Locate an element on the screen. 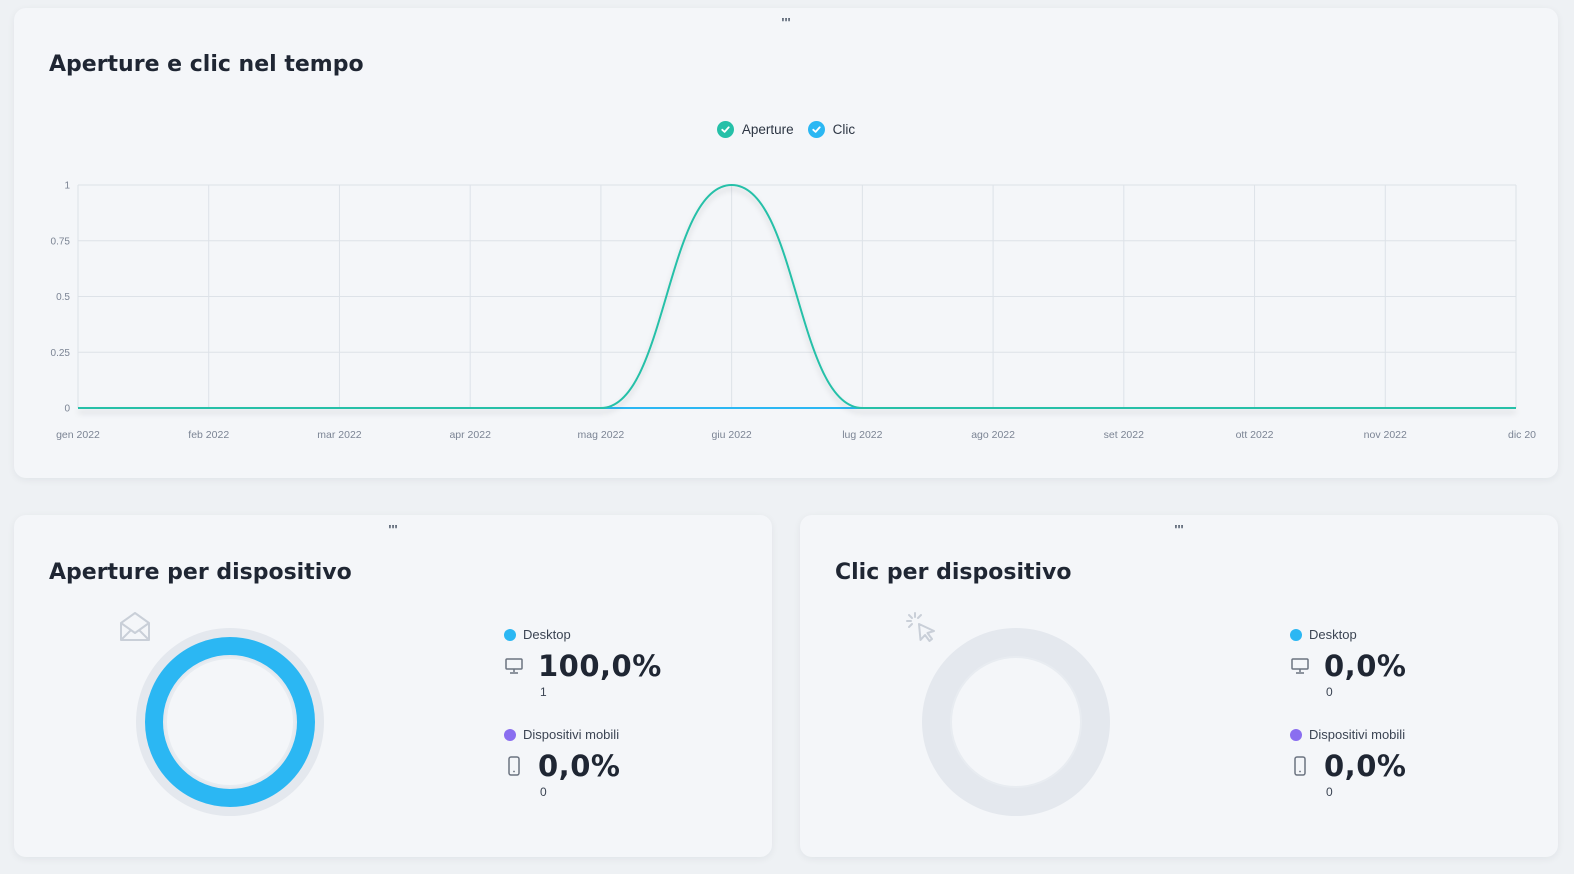 Image resolution: width=1574 pixels, height=874 pixels. clicks-device-stats: Desktop 0,0% 0 Dispositivi mobili 0,0% is located at coordinates (1410, 727).